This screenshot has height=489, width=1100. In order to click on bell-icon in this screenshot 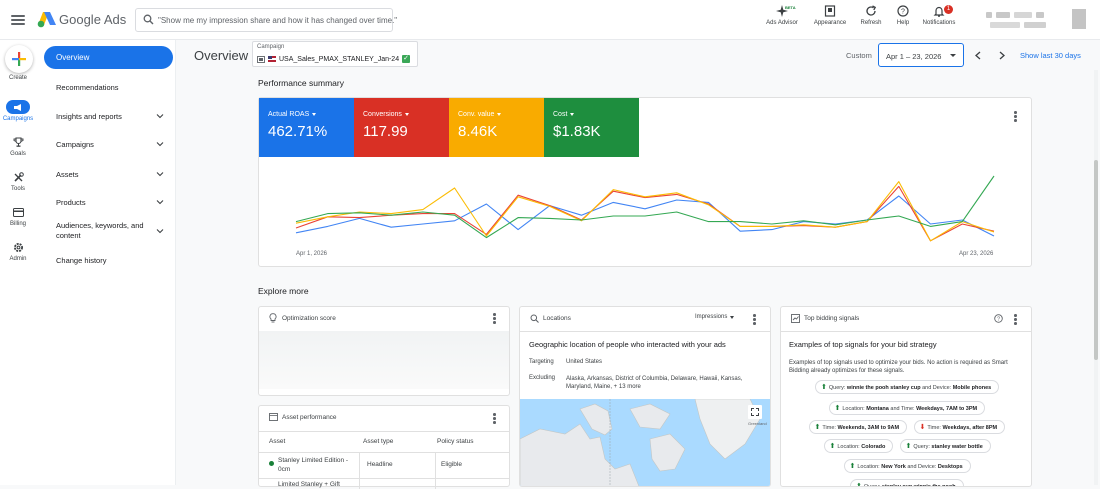, I will do `click(939, 11)`.